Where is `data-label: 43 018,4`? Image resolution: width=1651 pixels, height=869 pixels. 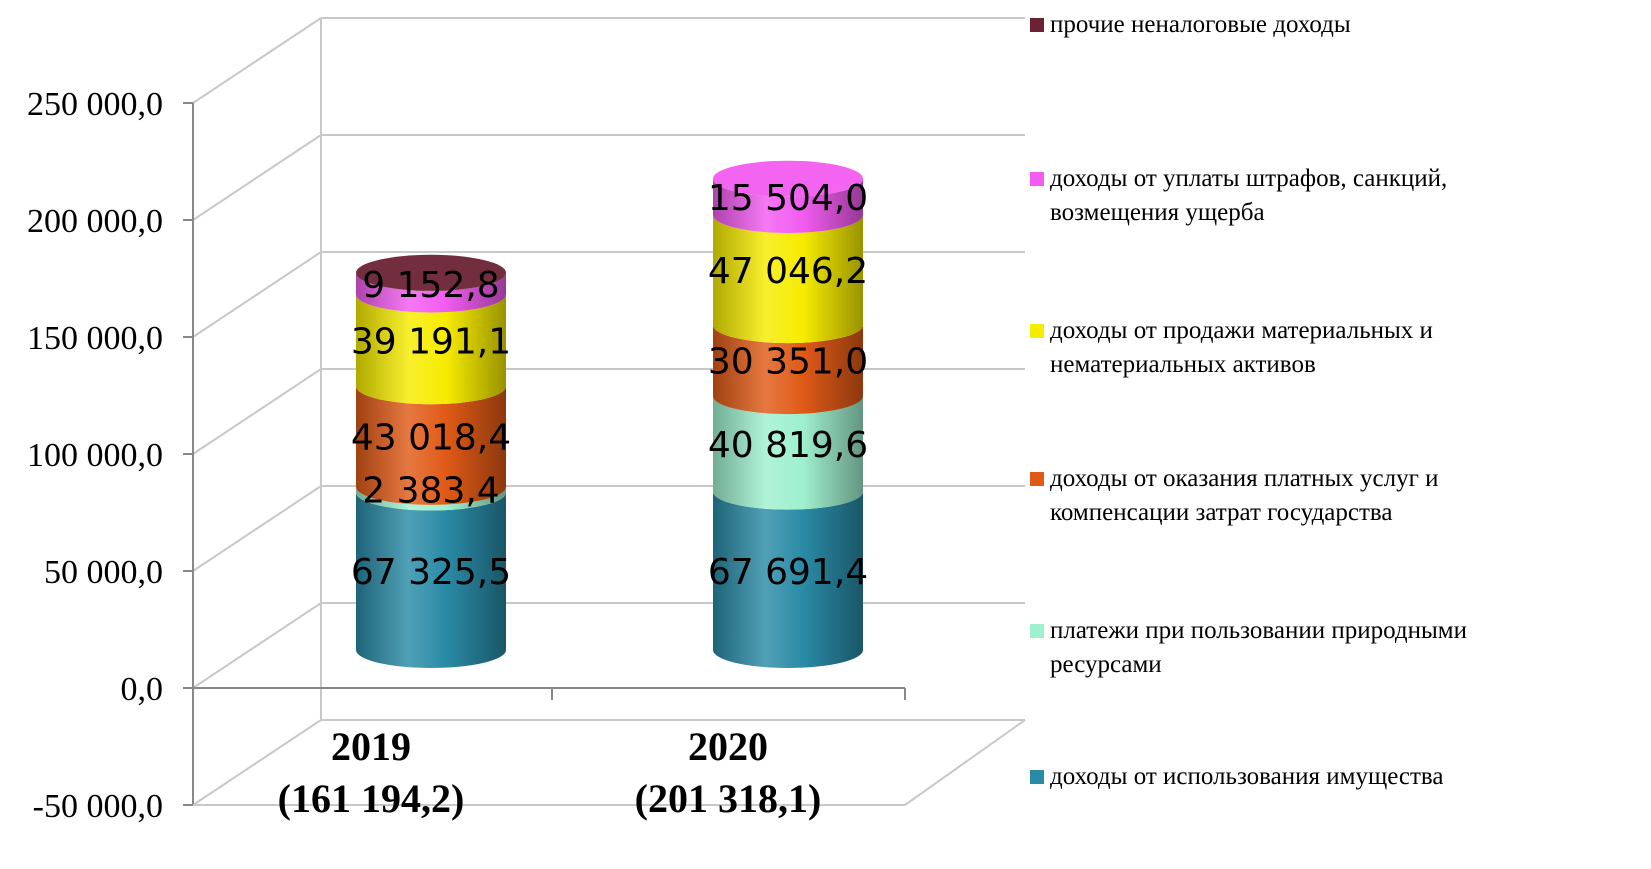 data-label: 43 018,4 is located at coordinates (431, 438).